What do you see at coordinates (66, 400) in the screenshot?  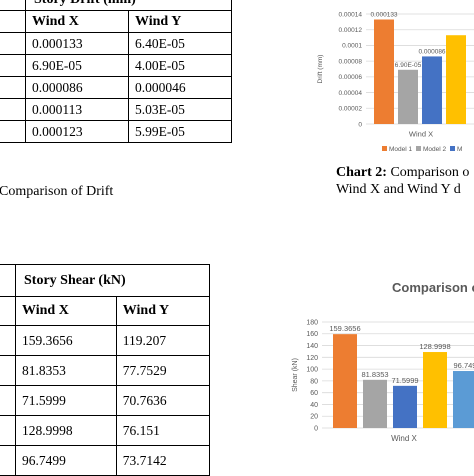 I see `table-cell: 71.5999` at bounding box center [66, 400].